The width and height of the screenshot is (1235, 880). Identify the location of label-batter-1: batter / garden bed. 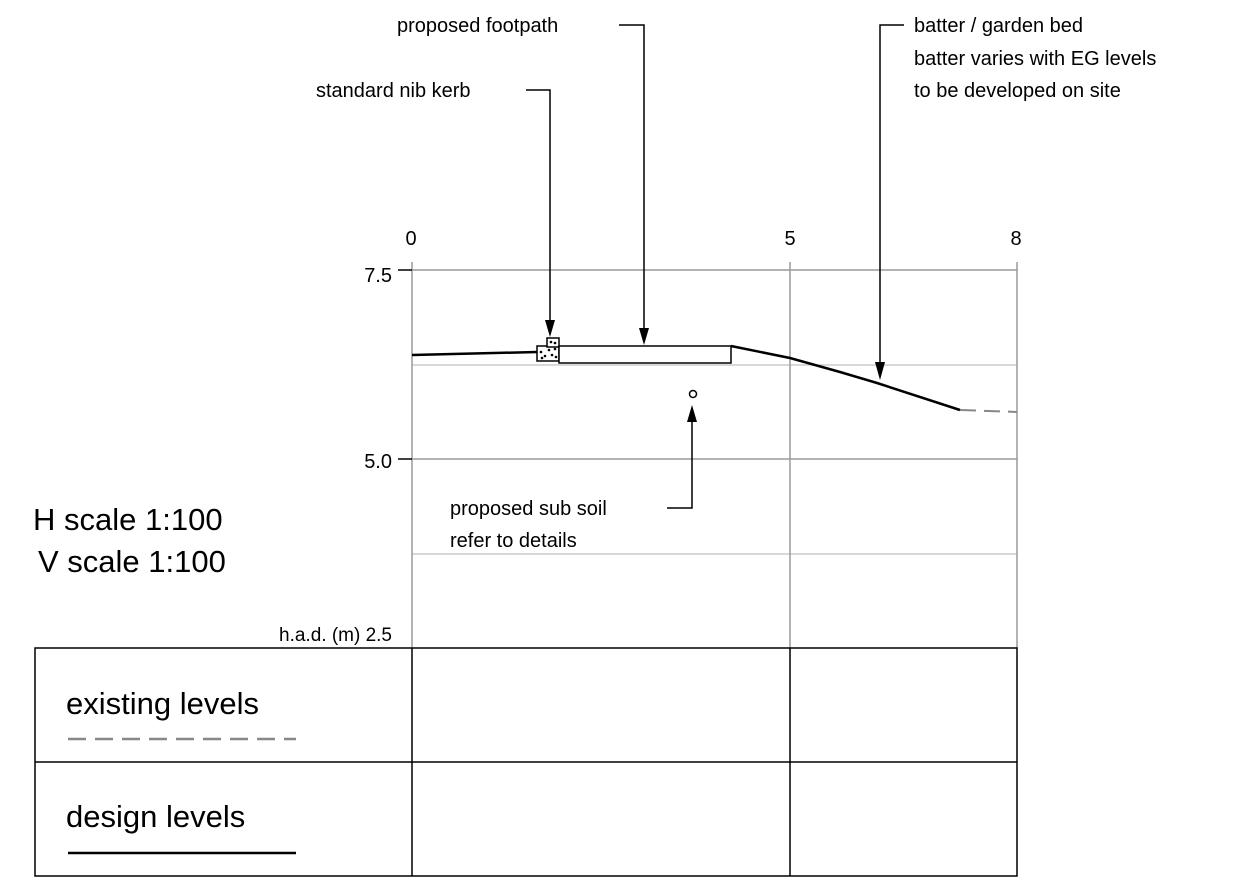
(998, 26).